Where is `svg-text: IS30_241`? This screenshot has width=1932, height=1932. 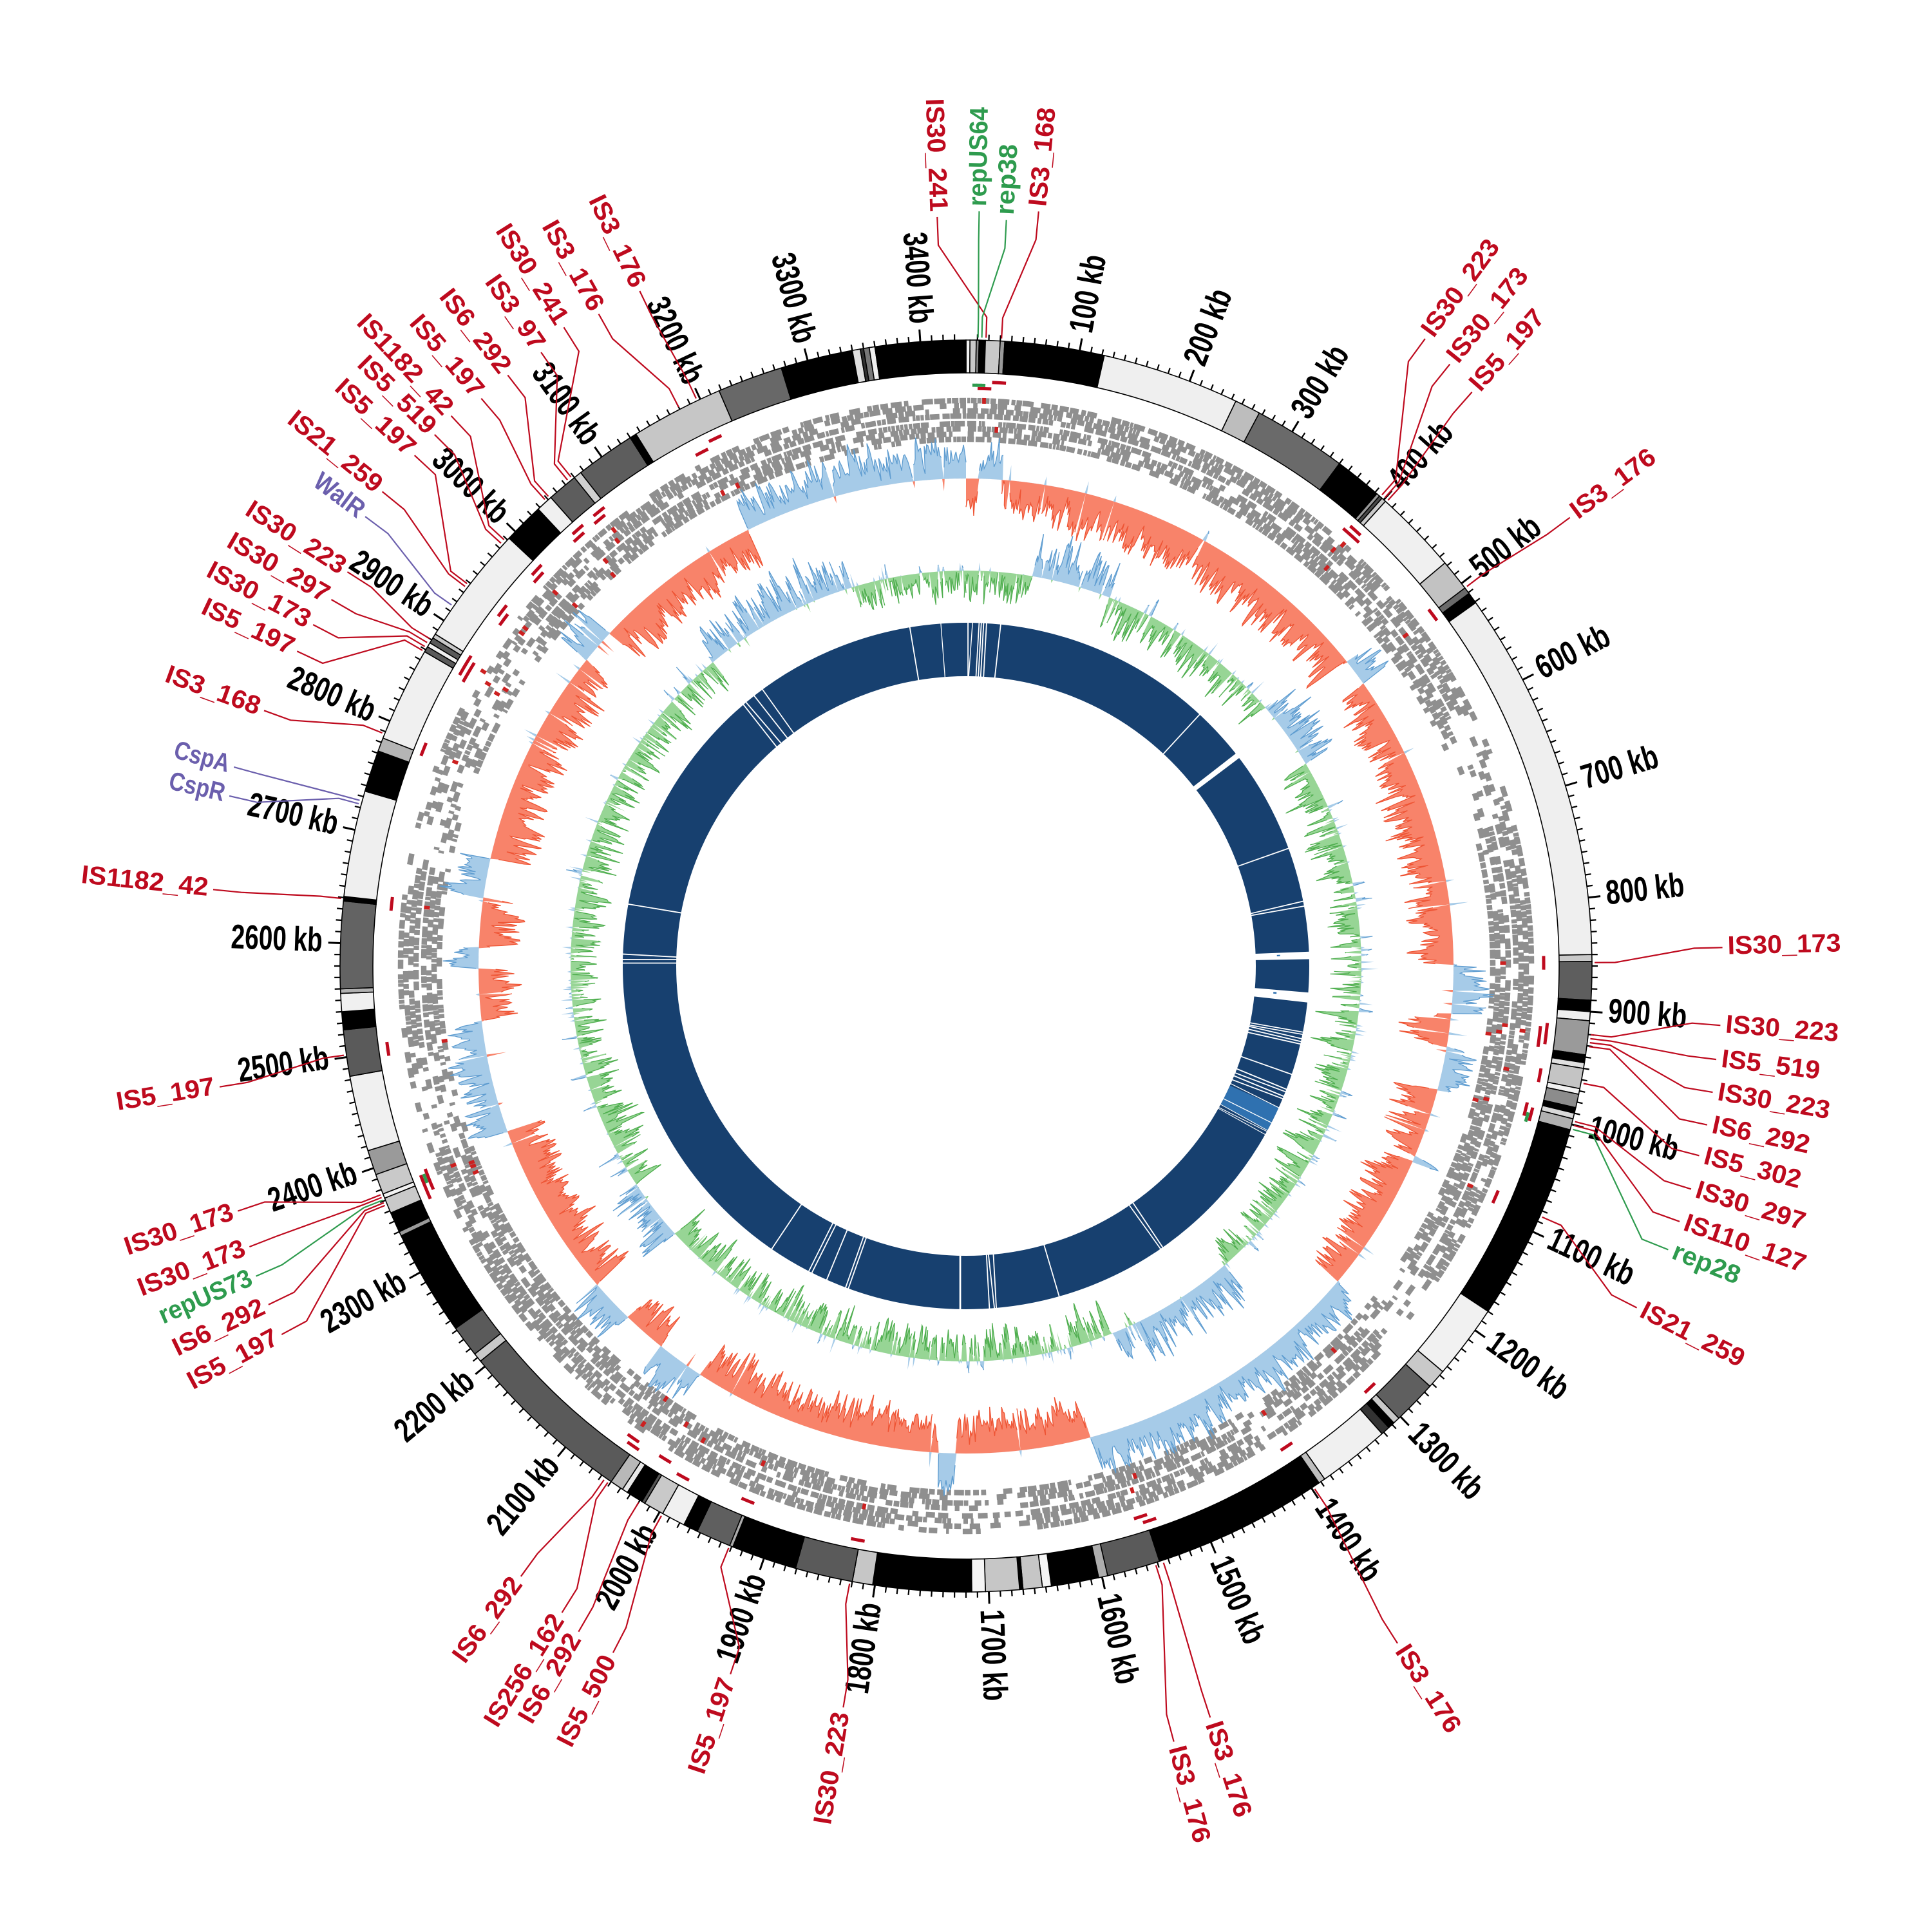 svg-text: IS30_241 is located at coordinates (937, 155).